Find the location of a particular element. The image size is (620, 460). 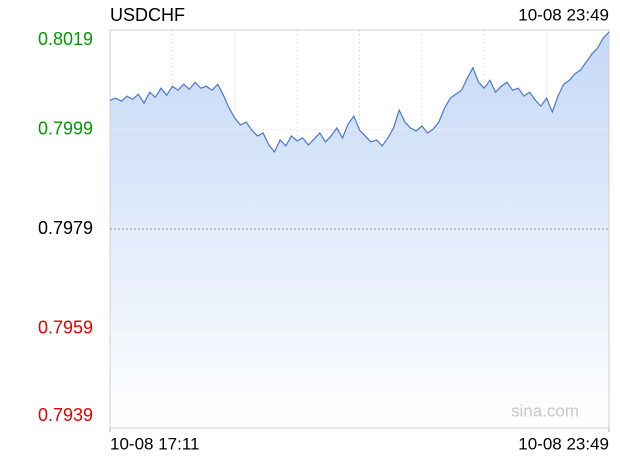

updated-time: 10-08 23:49 is located at coordinates (563, 14).